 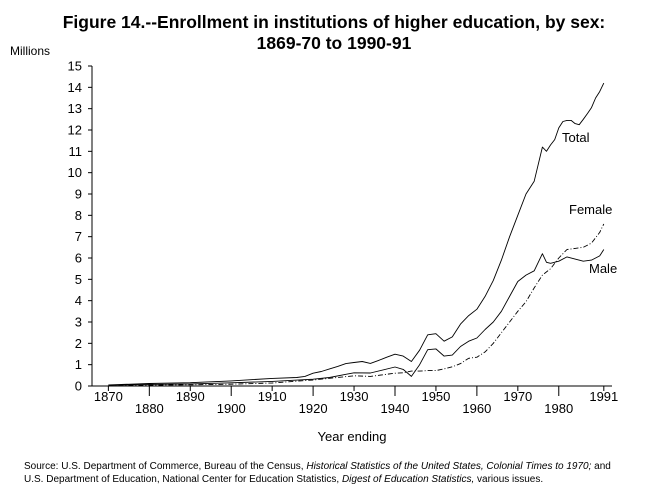 What do you see at coordinates (354, 396) in the screenshot?
I see `x-tick-label-1930: 1930` at bounding box center [354, 396].